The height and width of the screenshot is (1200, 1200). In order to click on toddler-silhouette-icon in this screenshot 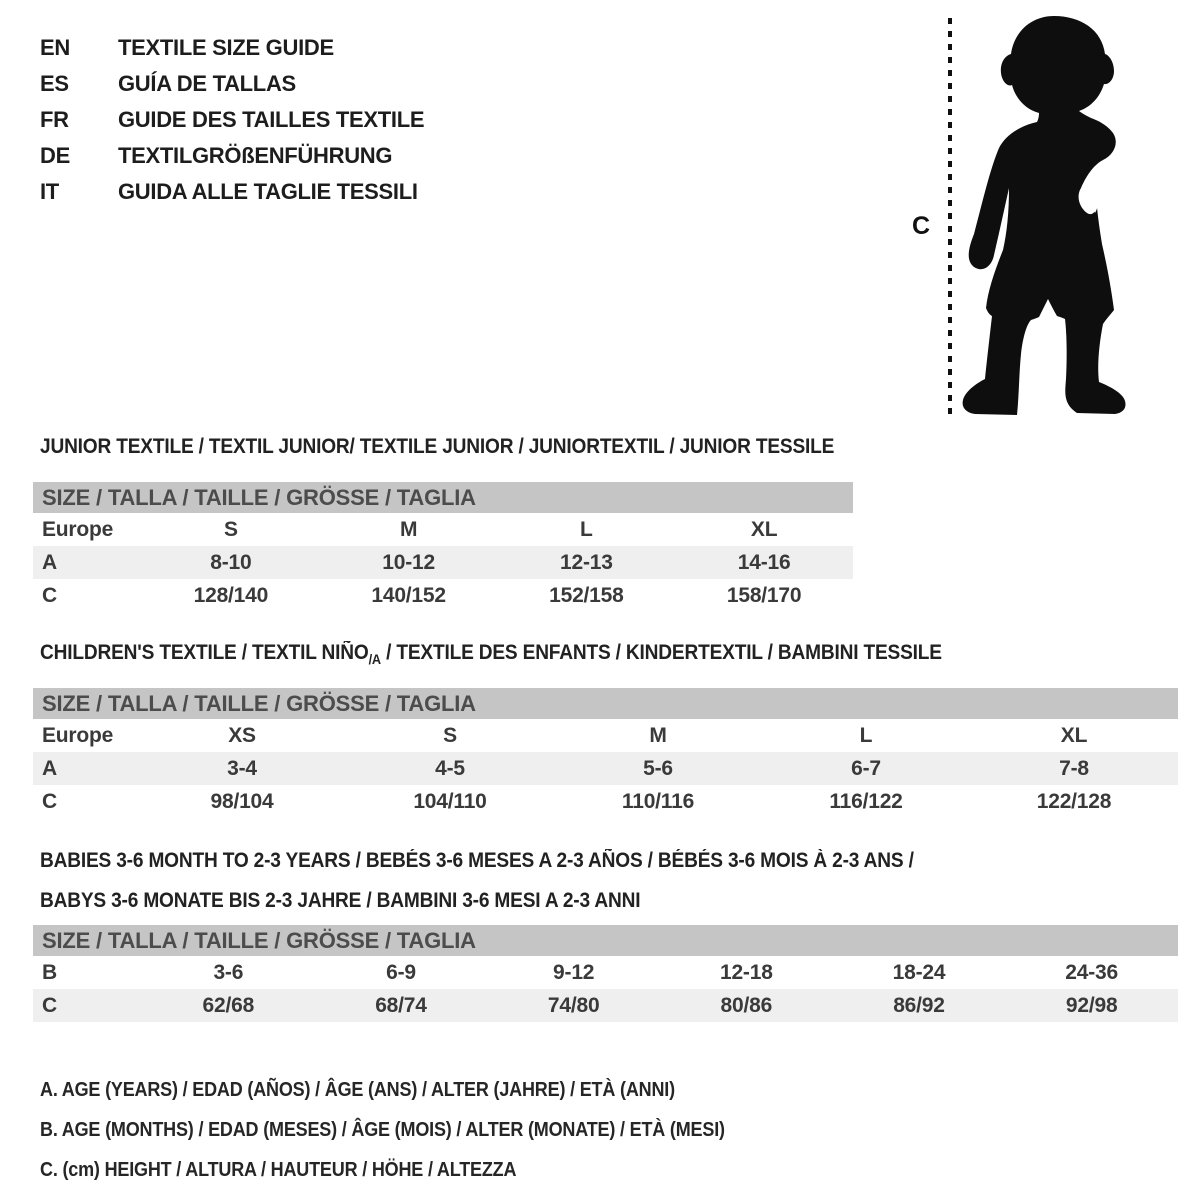, I will do `click(1044, 215)`.